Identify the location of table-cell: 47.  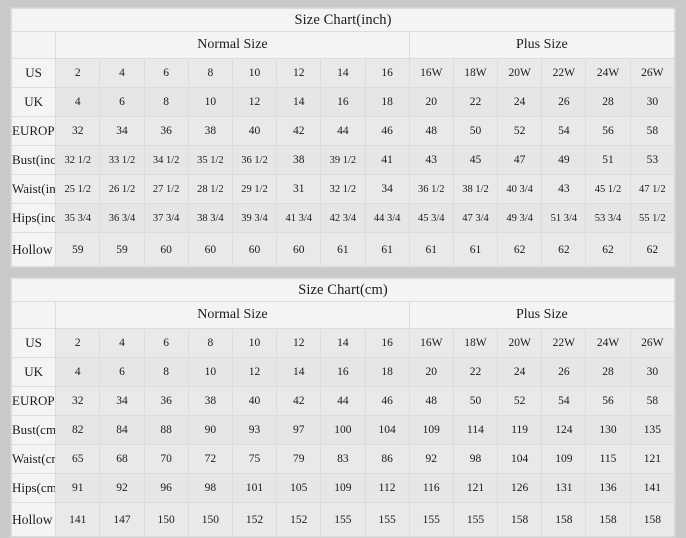
(520, 160).